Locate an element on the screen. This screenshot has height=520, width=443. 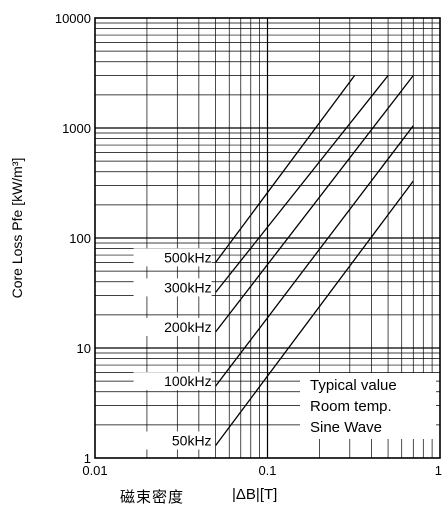
legend-note: Typical value Room temp. Sine Wave is located at coordinates (368, 406).